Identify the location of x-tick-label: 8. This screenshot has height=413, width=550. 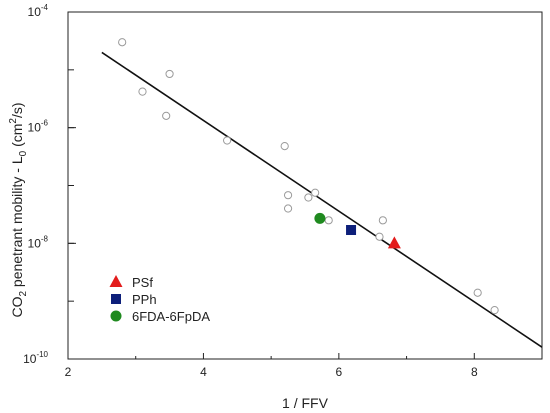
(474, 372).